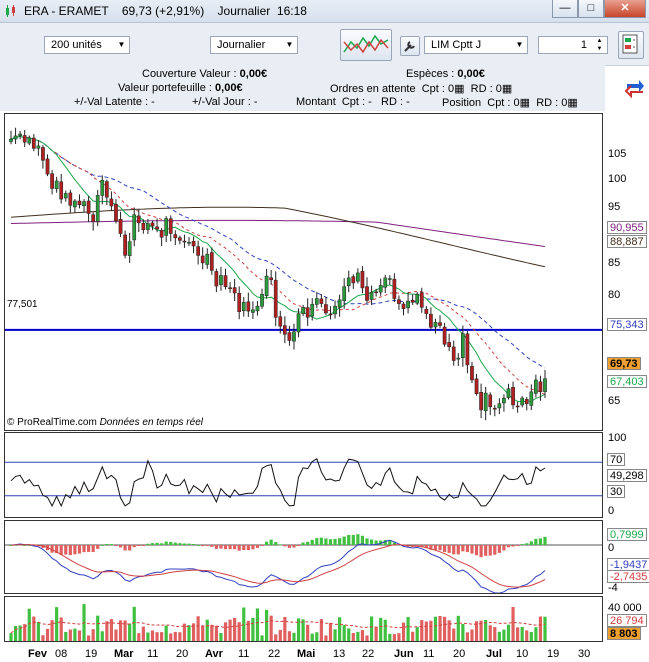 This screenshot has height=662, width=649. What do you see at coordinates (189, 74) in the screenshot?
I see `couverture-label: Couverture Valeur :` at bounding box center [189, 74].